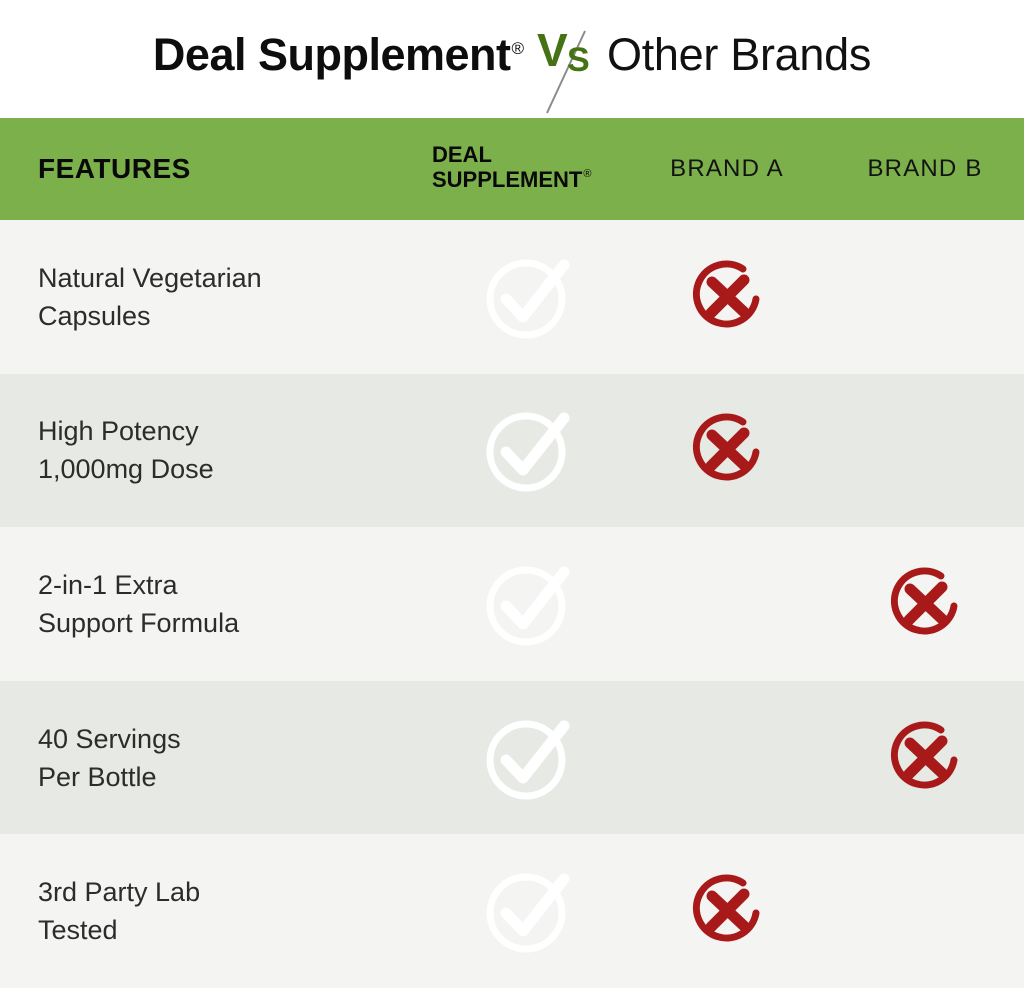  What do you see at coordinates (114, 168) in the screenshot?
I see `column-header-features: FEATURES` at bounding box center [114, 168].